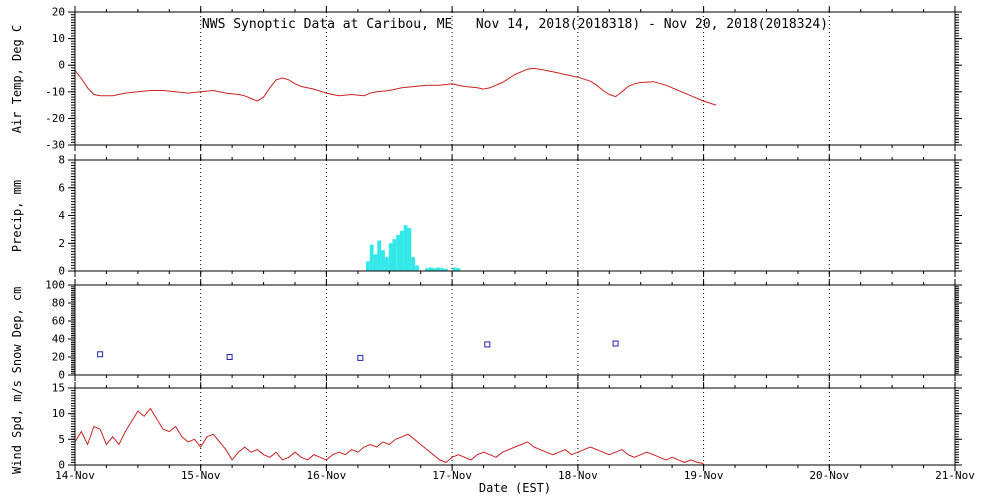  I want to click on y-tick-label: 15, so click(58, 388).